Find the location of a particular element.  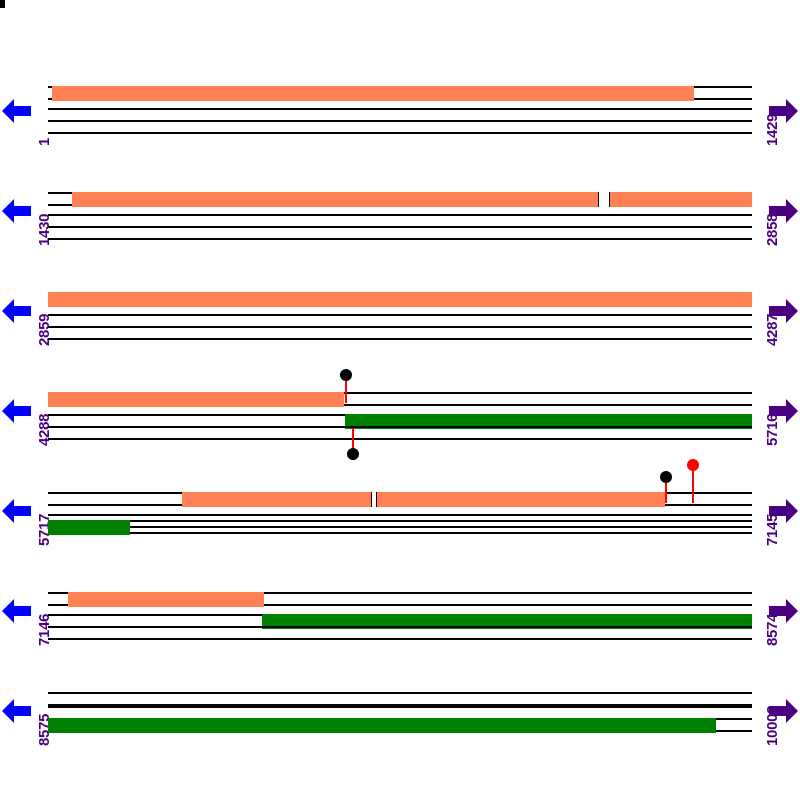

corner-artifact is located at coordinates (2, 4).